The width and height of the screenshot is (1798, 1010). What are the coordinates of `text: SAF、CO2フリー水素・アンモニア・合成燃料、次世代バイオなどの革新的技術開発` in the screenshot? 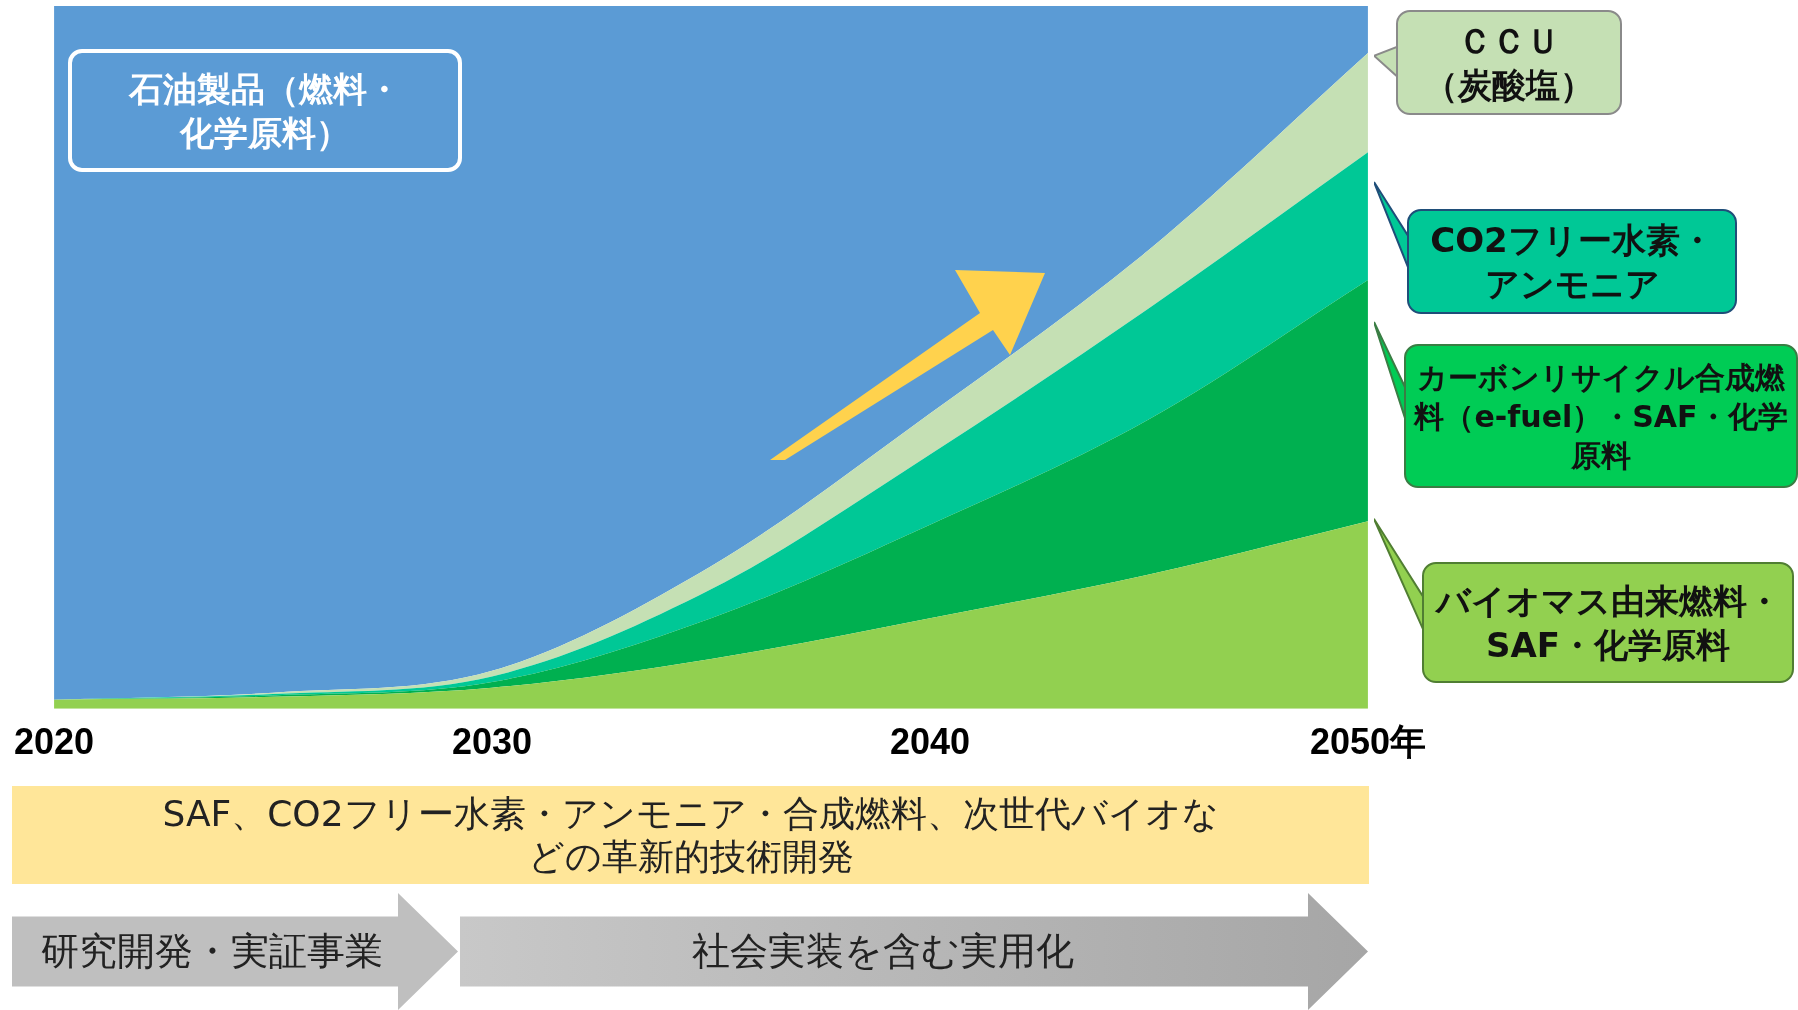 It's located at (690, 835).